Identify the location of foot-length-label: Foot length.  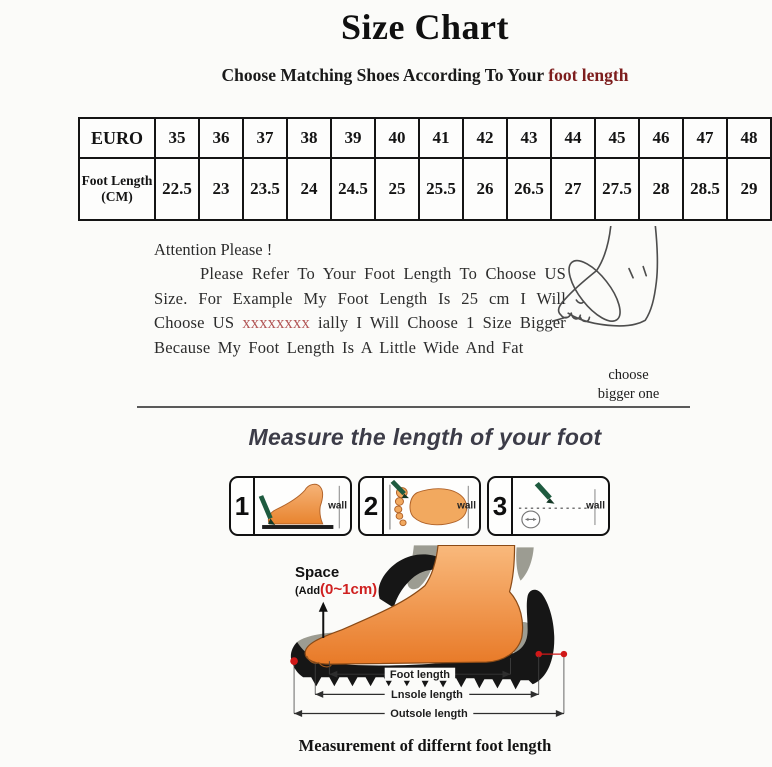
(420, 675).